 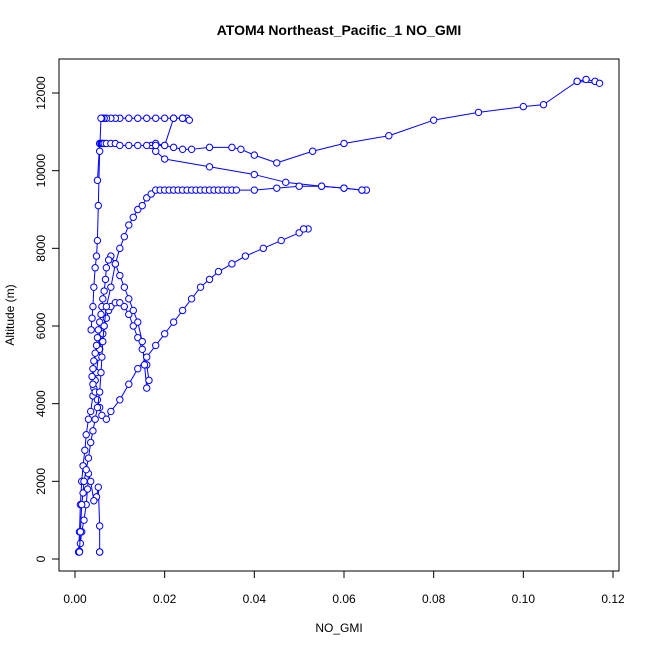 What do you see at coordinates (165, 599) in the screenshot?
I see `x-tick-label: 0.02` at bounding box center [165, 599].